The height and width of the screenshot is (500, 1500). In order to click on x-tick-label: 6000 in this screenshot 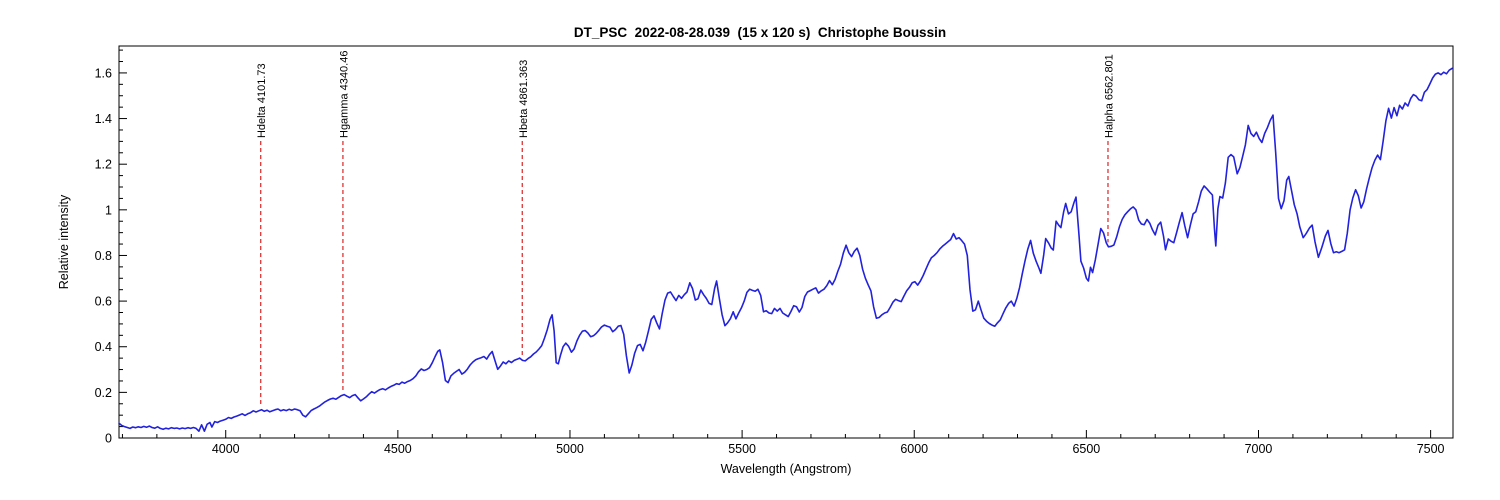, I will do `click(914, 449)`.